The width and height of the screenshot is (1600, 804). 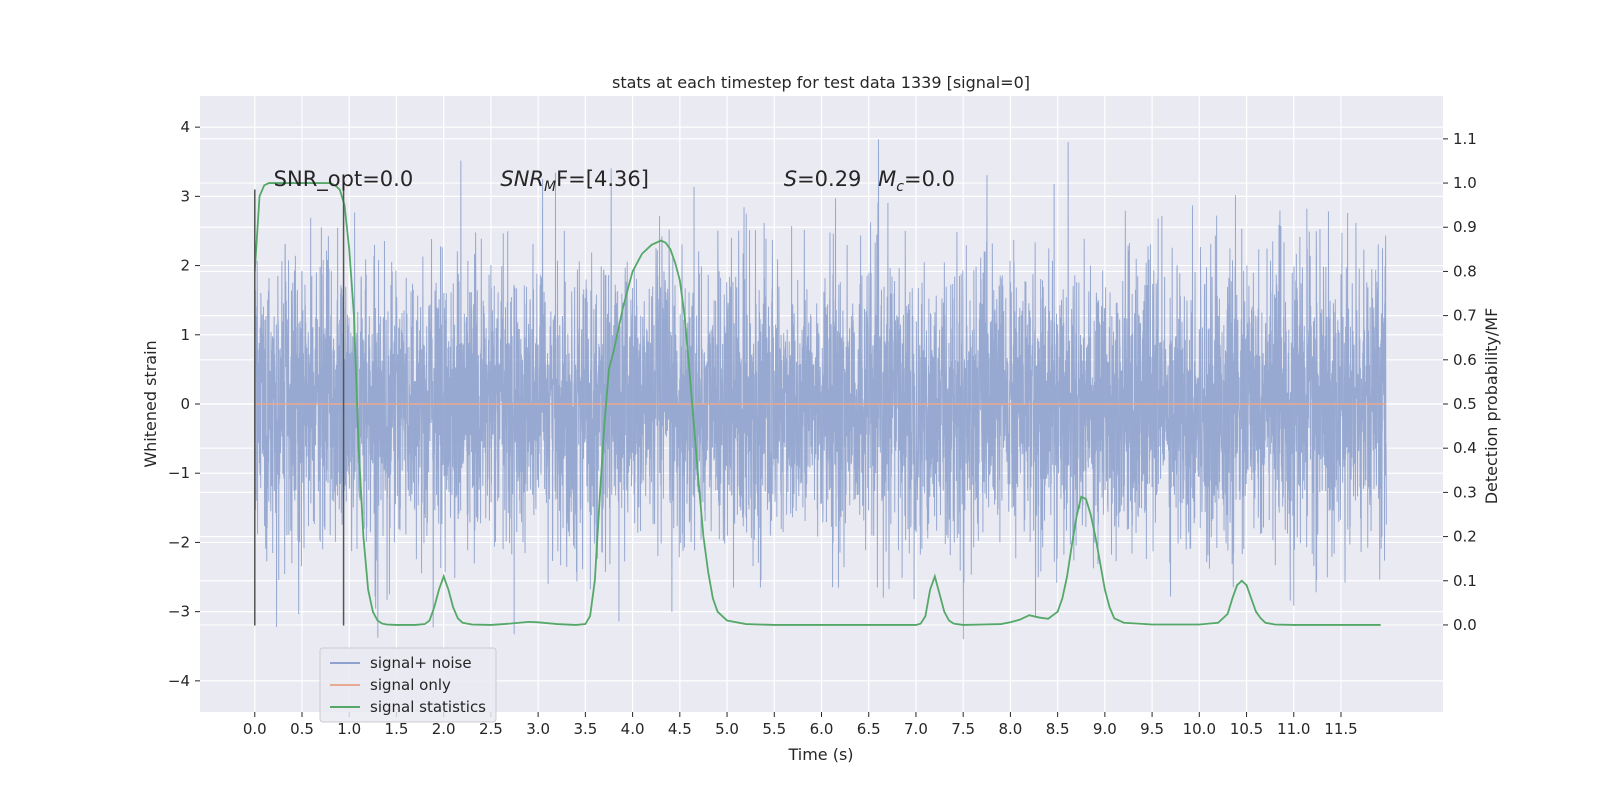 I want to click on y2-tick-label: 0.7, so click(x=1465, y=316).